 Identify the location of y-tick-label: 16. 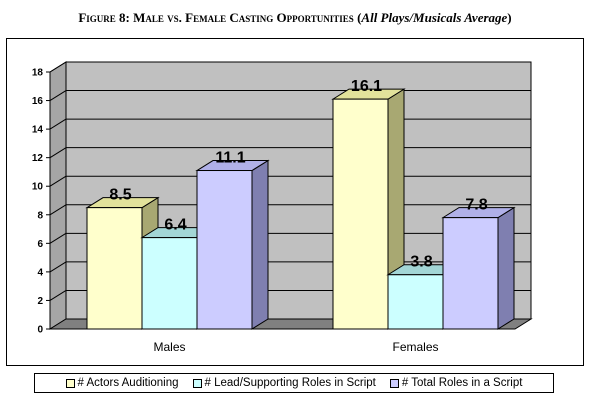
(38, 101).